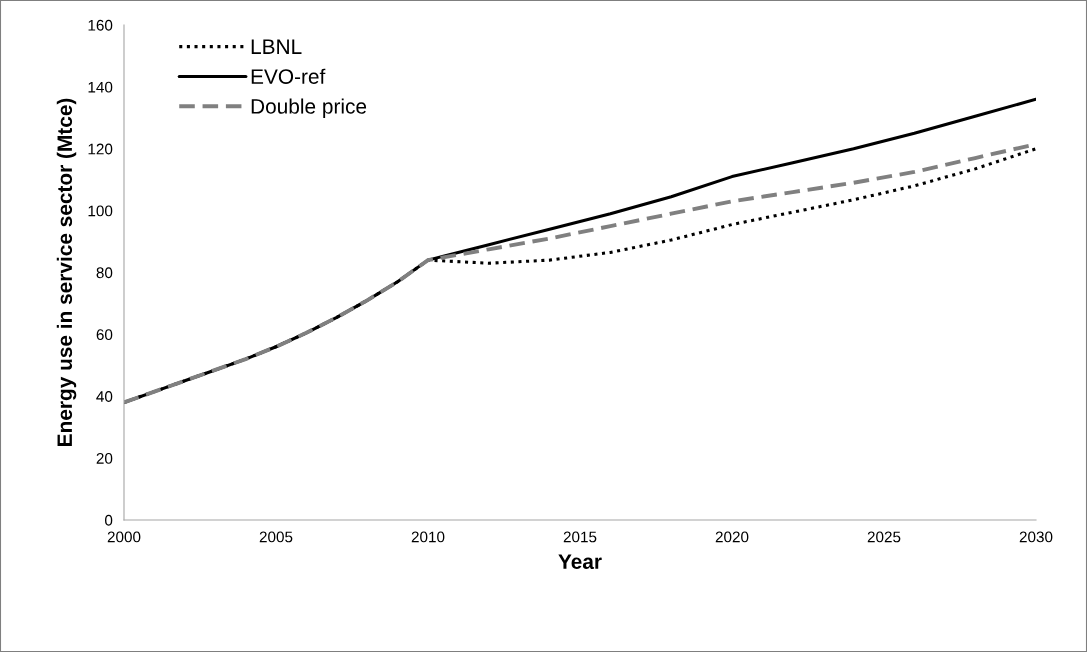  What do you see at coordinates (288, 76) in the screenshot?
I see `legend-label: EVO-ref` at bounding box center [288, 76].